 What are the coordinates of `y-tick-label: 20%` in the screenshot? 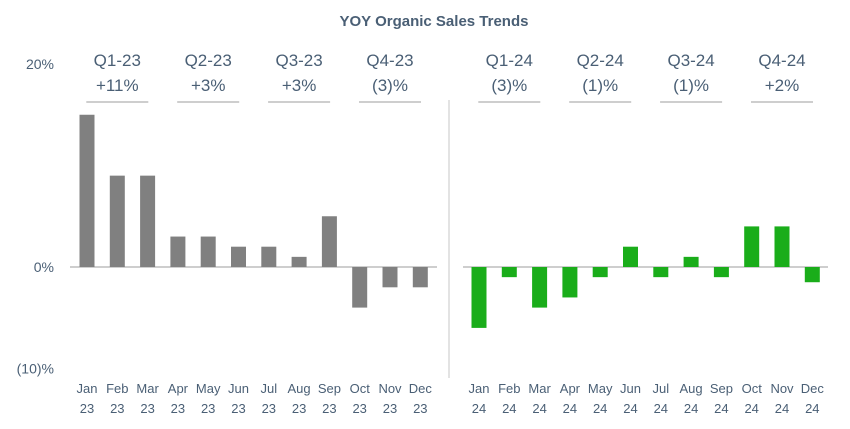 It's located at (40, 64).